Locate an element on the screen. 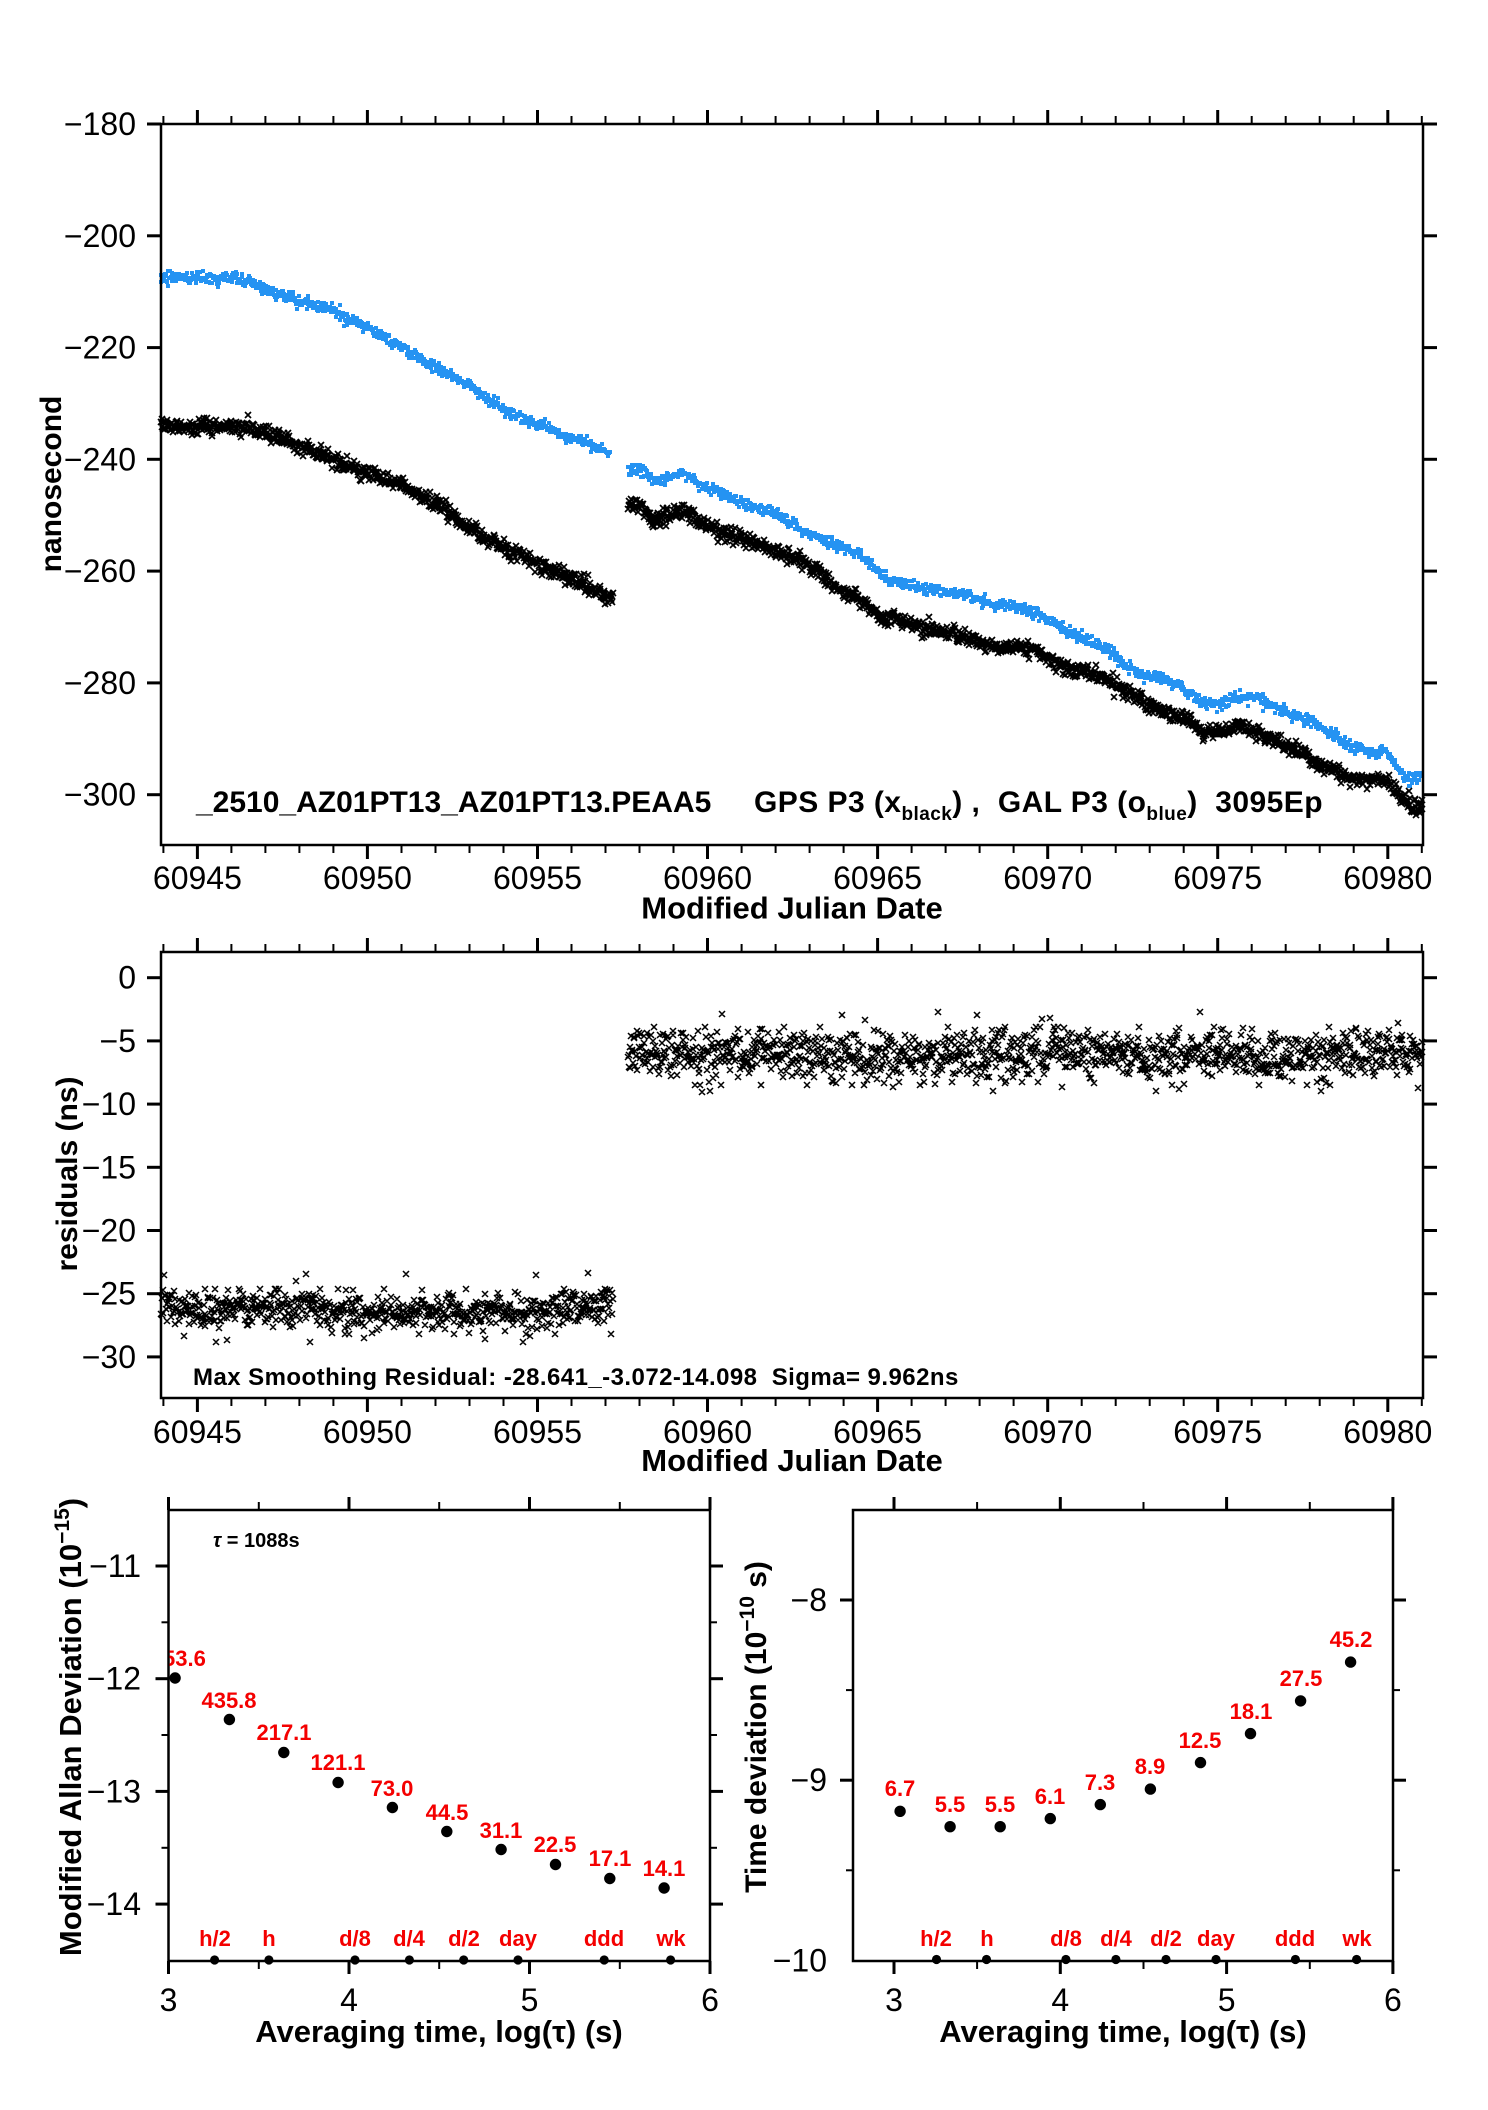 The image size is (1488, 2110). svg-text: −14 is located at coordinates (114, 1904).